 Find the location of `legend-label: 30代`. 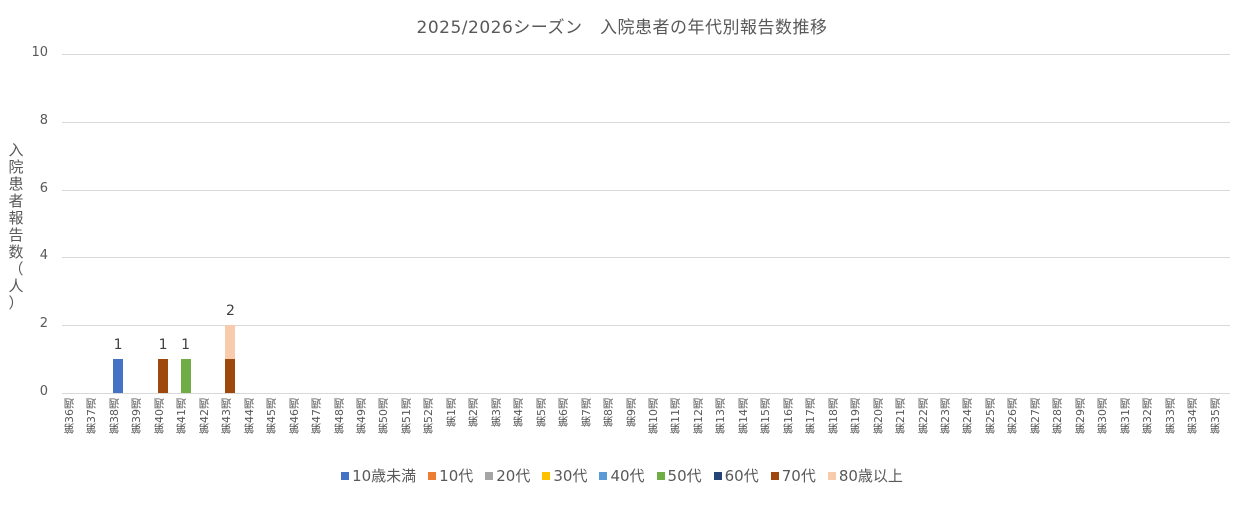

legend-label: 30代 is located at coordinates (570, 476).